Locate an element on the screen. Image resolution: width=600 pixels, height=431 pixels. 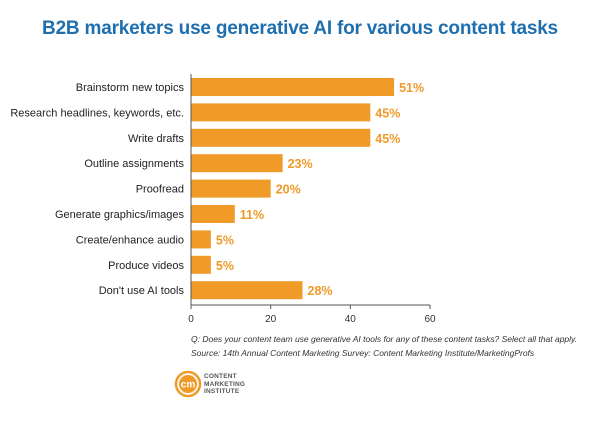
x-tick-label: 40 is located at coordinates (351, 319).